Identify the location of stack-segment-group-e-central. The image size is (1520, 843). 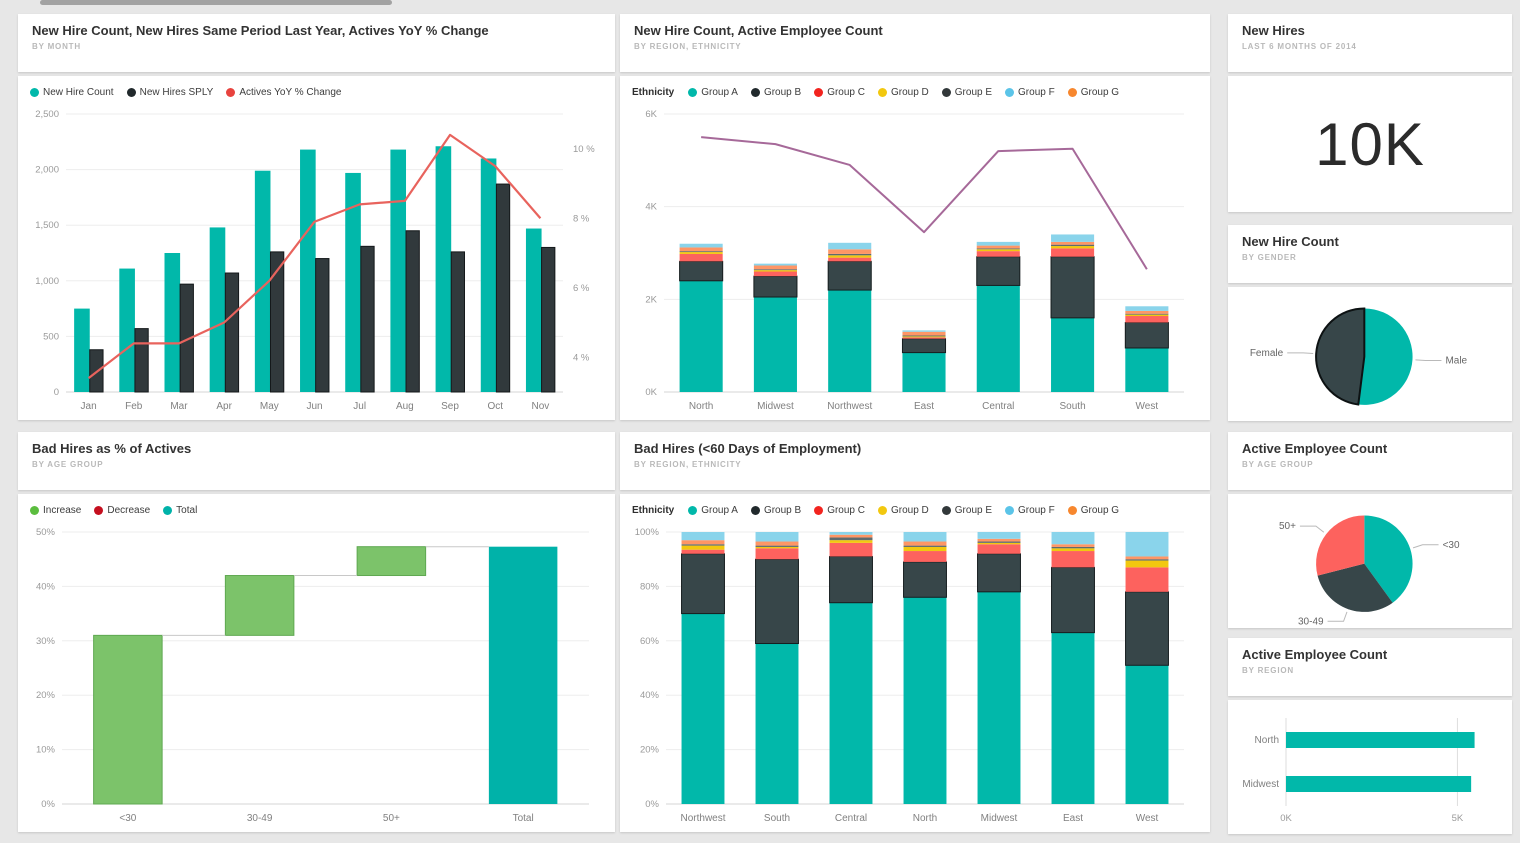
(851, 539).